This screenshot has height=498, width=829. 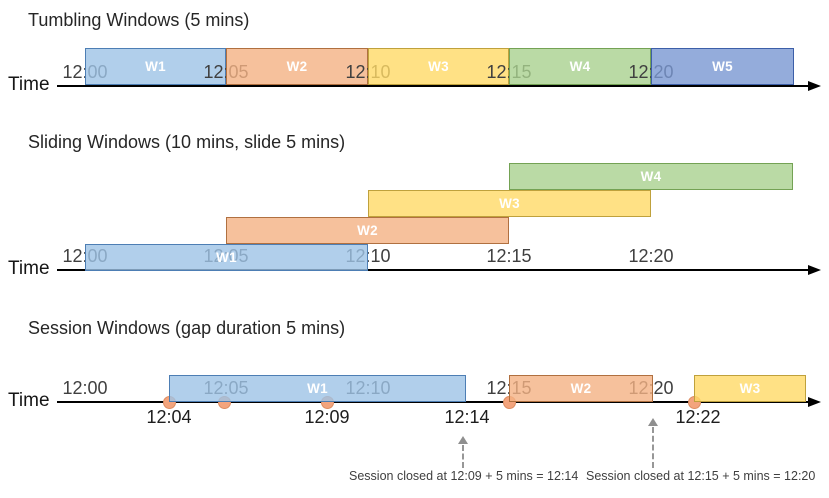 What do you see at coordinates (814, 86) in the screenshot?
I see `tumbling-arrow-right-icon` at bounding box center [814, 86].